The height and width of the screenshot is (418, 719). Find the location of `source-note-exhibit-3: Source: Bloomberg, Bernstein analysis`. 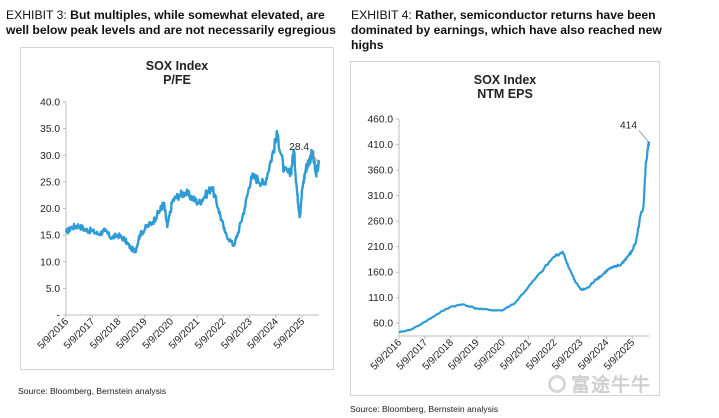

source-note-exhibit-3: Source: Bloomberg, Bernstein analysis is located at coordinates (92, 391).